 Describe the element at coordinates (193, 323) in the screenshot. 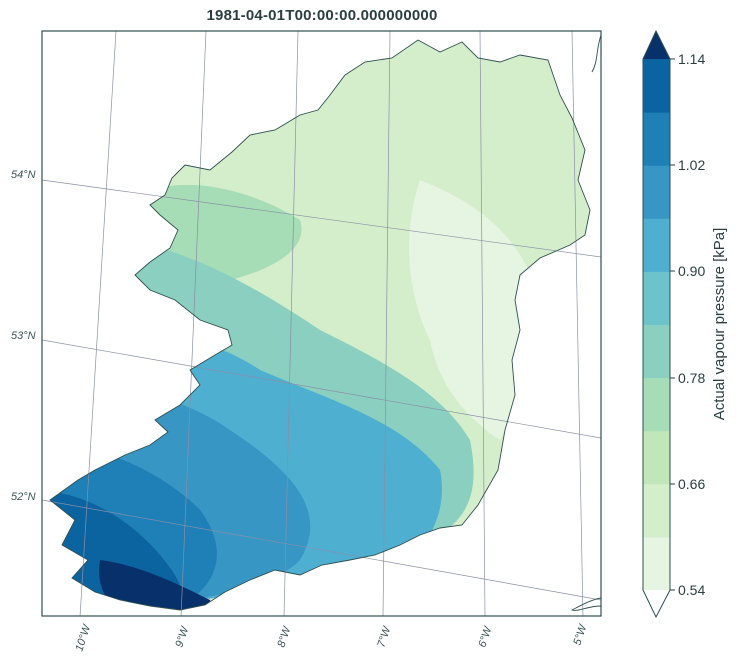

I see `meridian-9w` at that location.